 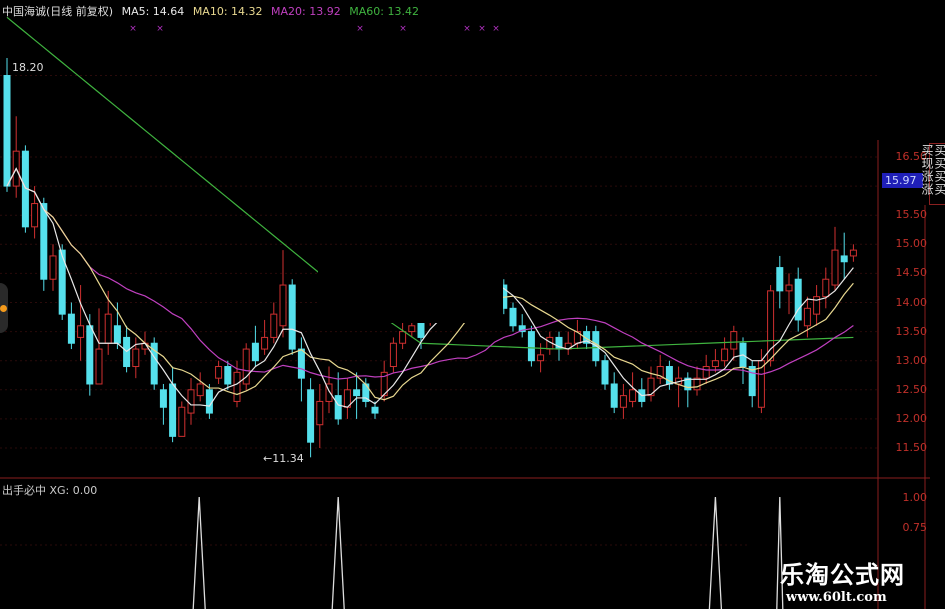 What do you see at coordinates (932, 174) in the screenshot?
I see `signal-strip: 买买买买买现涨涨` at bounding box center [932, 174].